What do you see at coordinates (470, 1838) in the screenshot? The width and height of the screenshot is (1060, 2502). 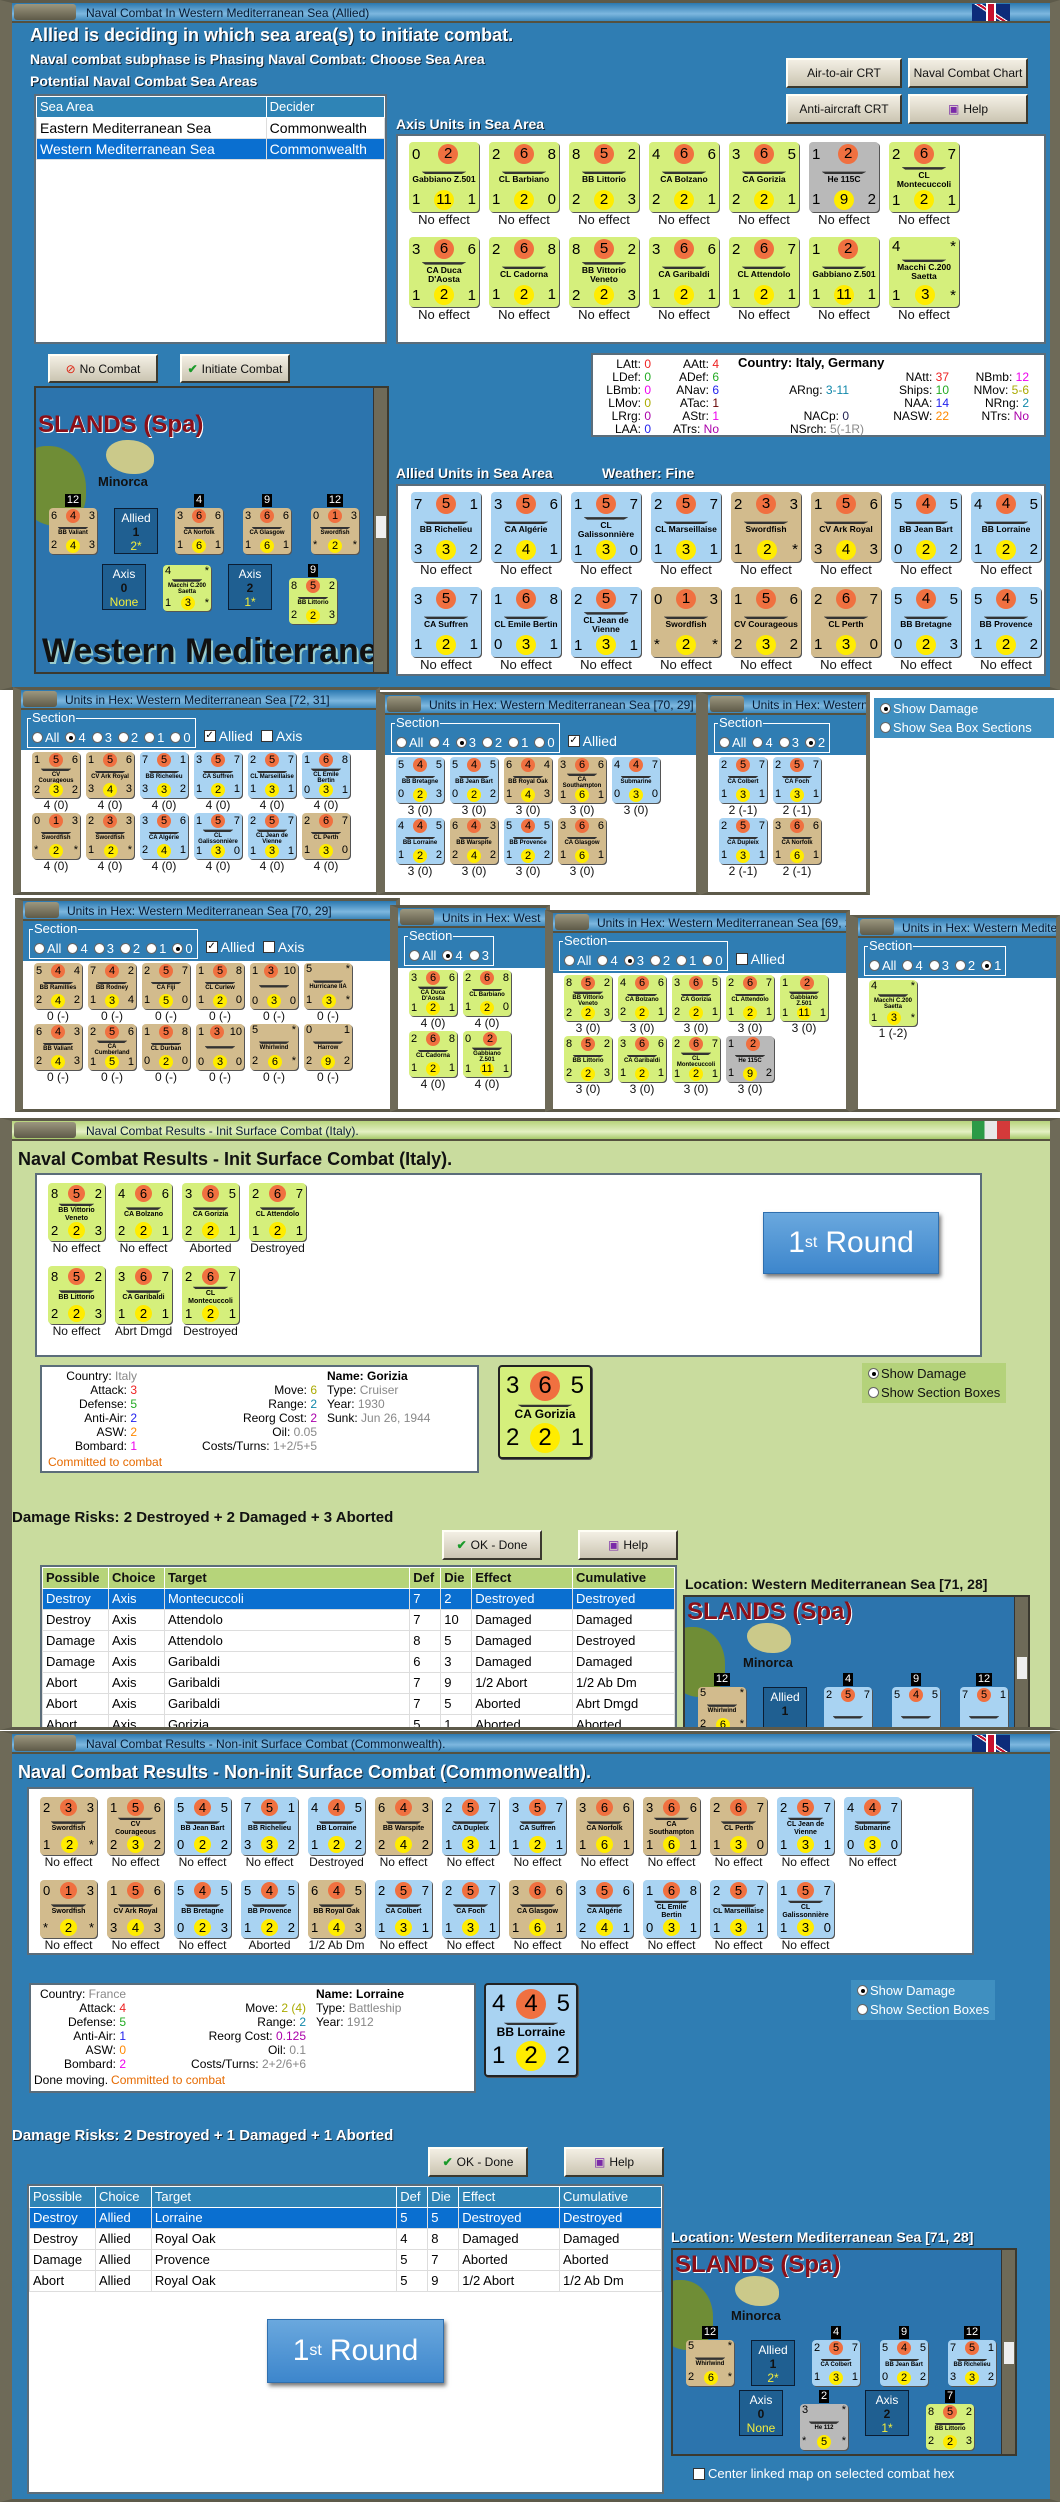 I see `unit-counter: 2 5 7 CA Dupleix 1 3 1 No effect` at bounding box center [470, 1838].